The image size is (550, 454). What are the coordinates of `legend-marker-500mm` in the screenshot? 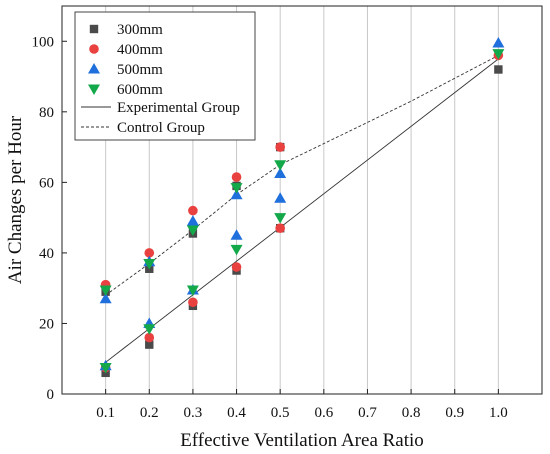 It's located at (94, 68).